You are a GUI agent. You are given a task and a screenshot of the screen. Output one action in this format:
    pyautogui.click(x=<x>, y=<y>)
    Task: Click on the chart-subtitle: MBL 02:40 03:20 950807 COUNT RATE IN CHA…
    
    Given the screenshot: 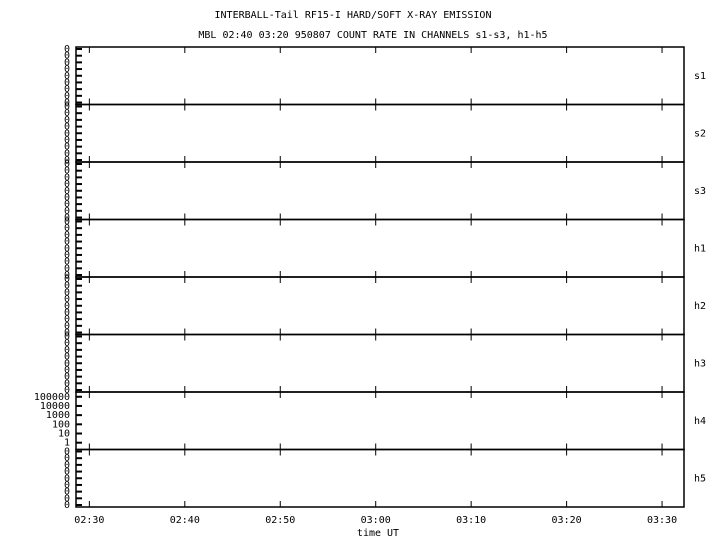 What is the action you would take?
    pyautogui.click(x=372, y=35)
    